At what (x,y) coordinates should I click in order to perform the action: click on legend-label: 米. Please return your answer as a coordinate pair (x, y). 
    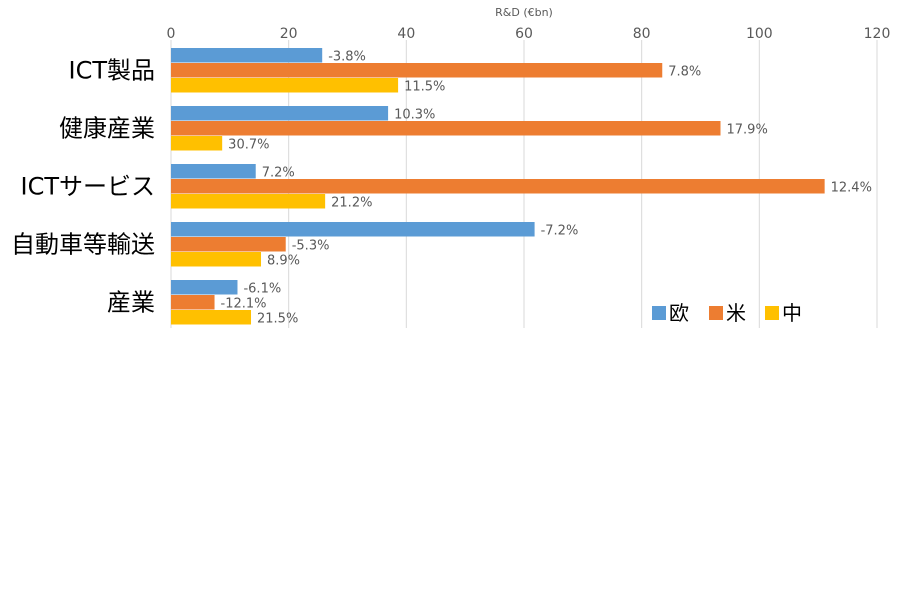
    Looking at the image, I should click on (736, 313).